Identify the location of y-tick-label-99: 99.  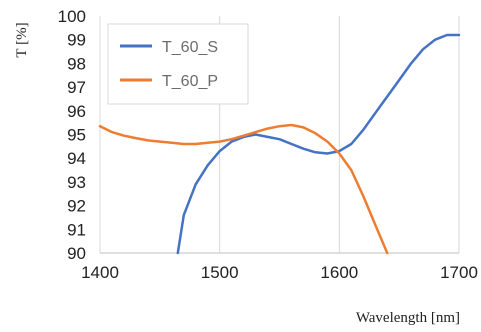
(76, 40).